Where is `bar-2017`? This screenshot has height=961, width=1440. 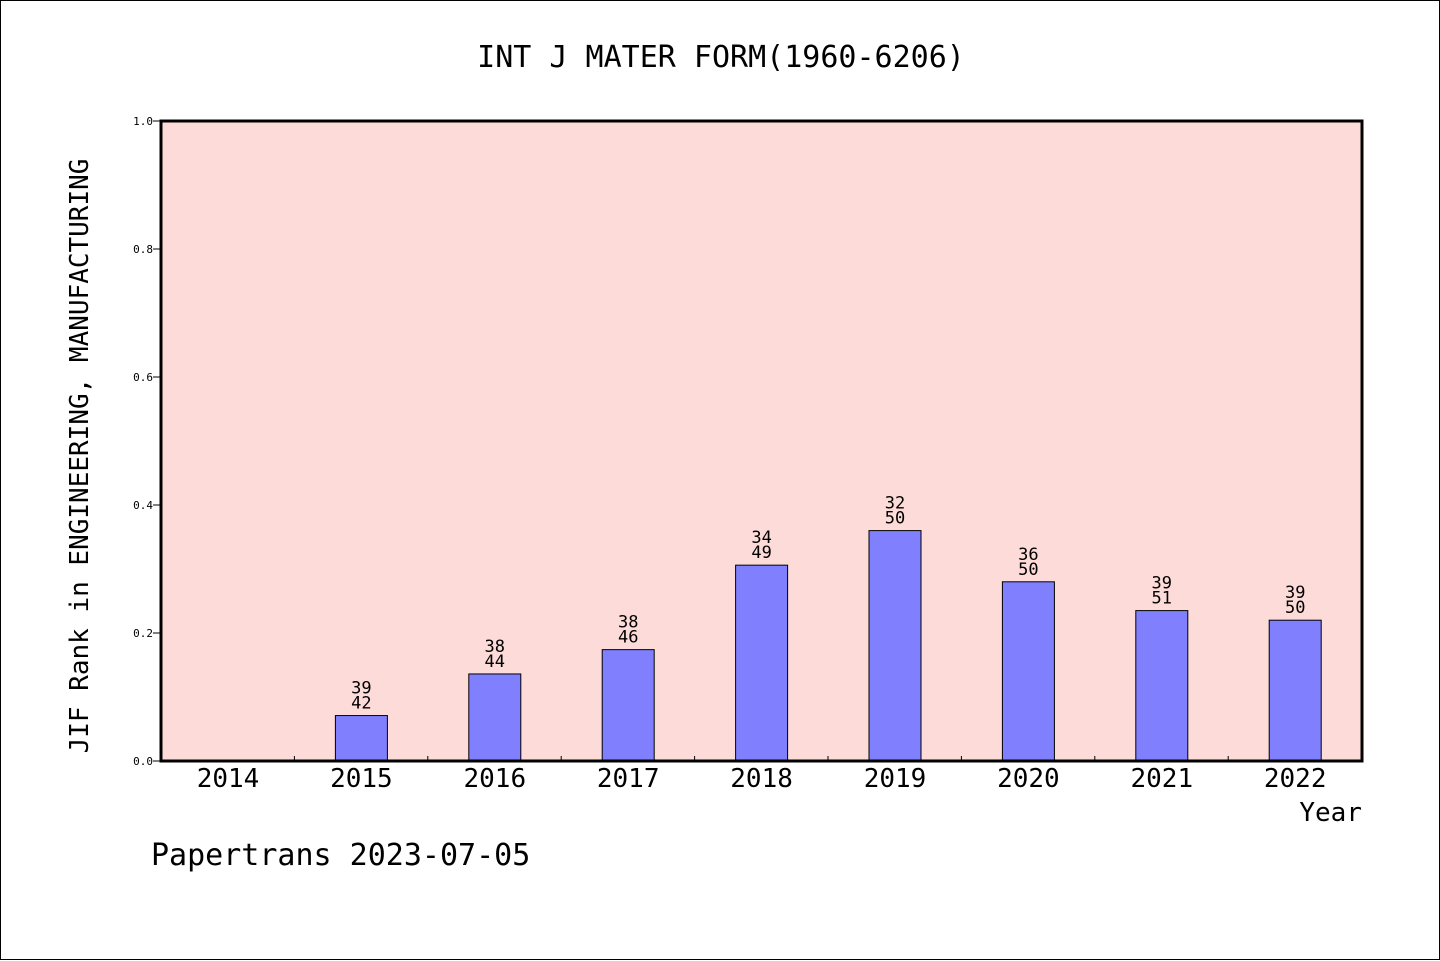
bar-2017 is located at coordinates (628, 705).